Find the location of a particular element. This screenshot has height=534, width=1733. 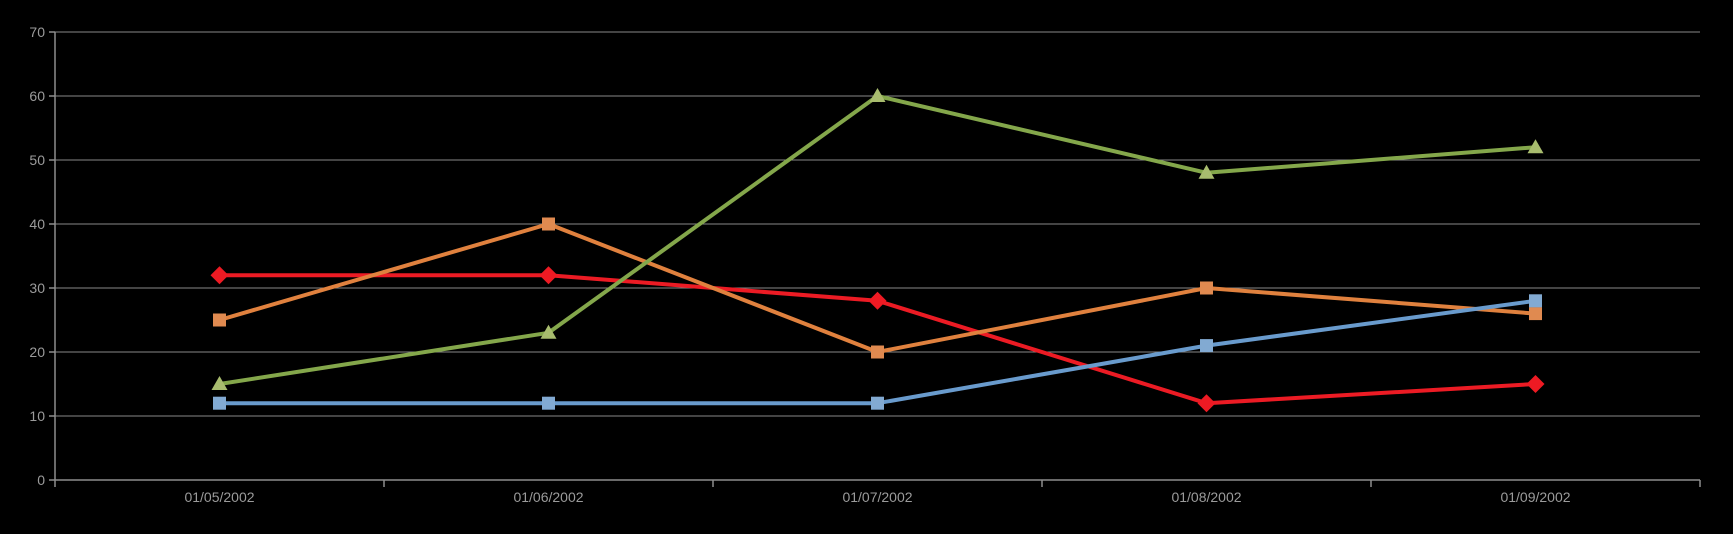

green-triangle-series-marker-01/09/2002 is located at coordinates (1535, 146).